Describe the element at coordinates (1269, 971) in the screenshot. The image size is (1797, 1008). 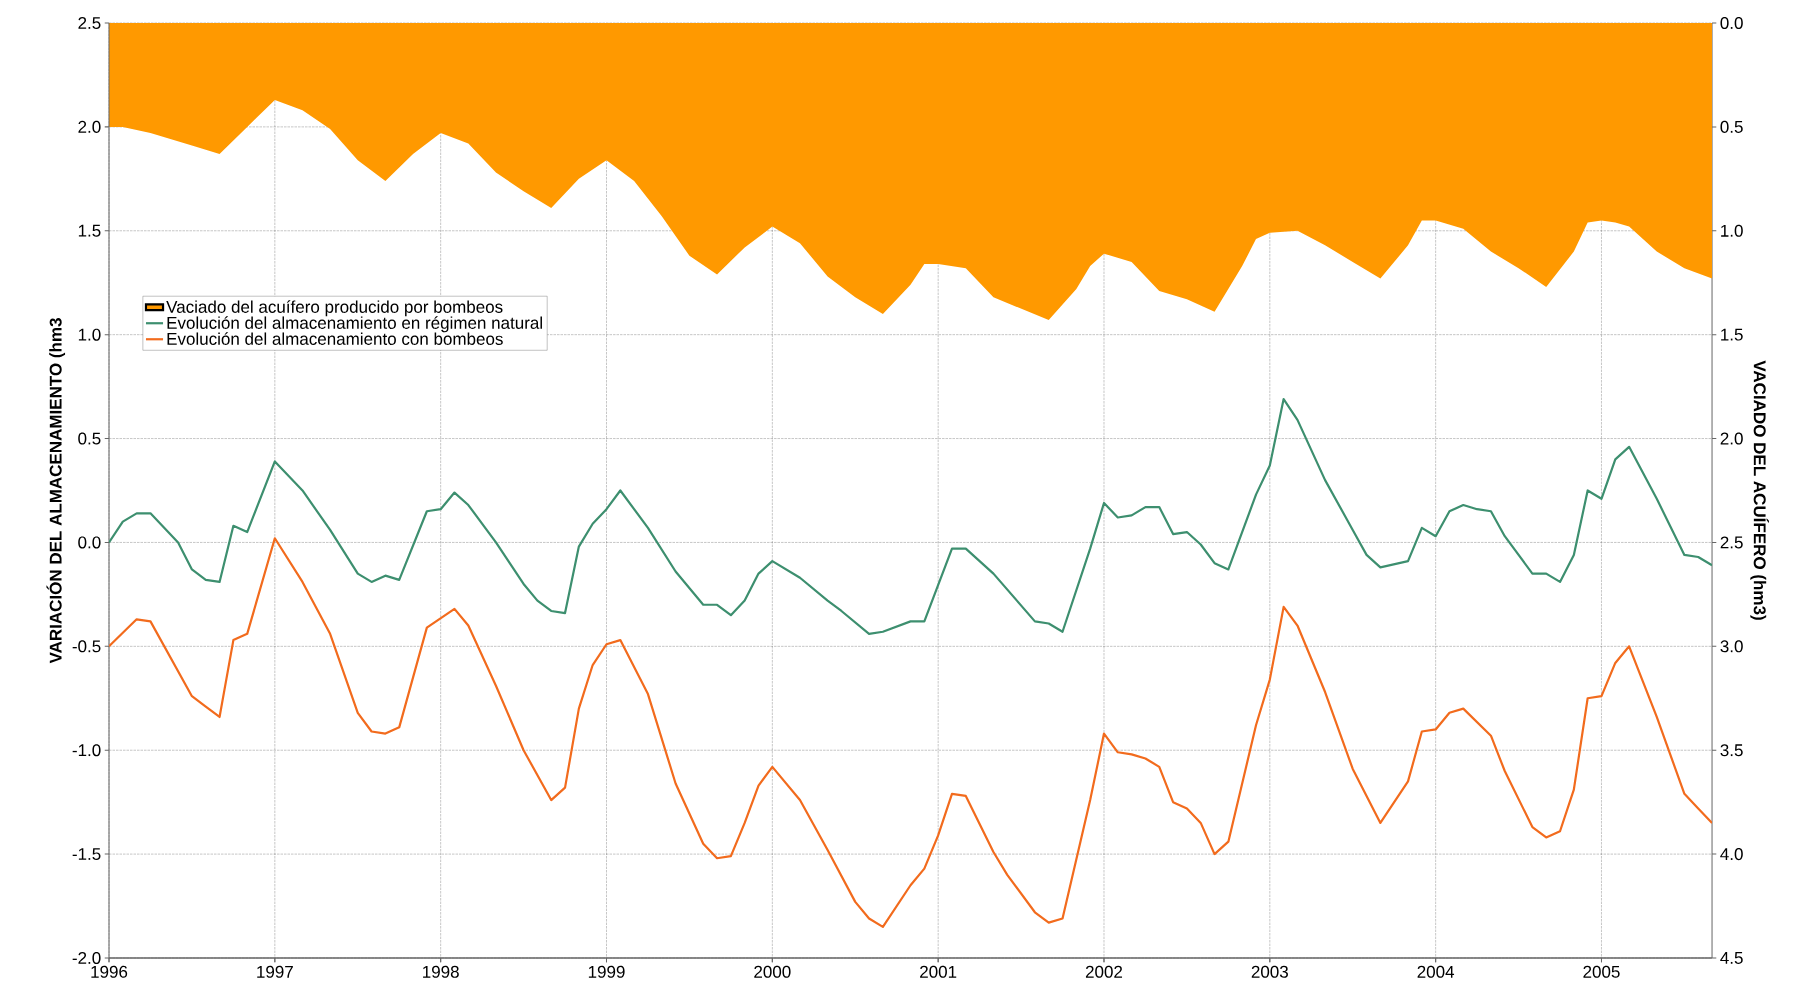
I see `x-tick-label: 2003` at that location.